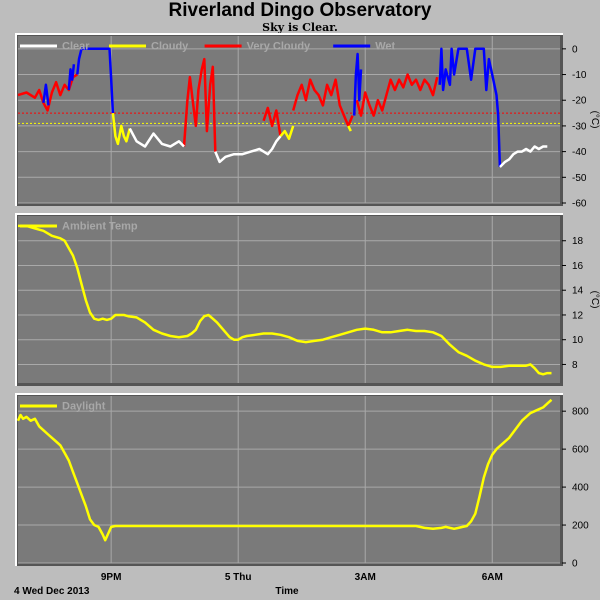  I want to click on date-label: 4 Wed Dec 2013, so click(52, 591).